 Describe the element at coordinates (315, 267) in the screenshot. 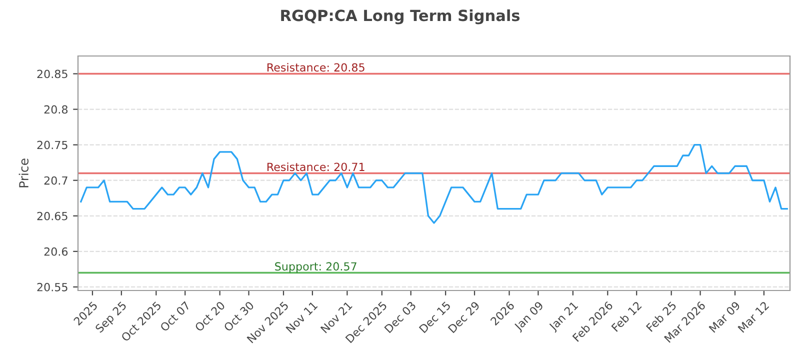

I see `ref-line-label: Support: 20.57` at that location.